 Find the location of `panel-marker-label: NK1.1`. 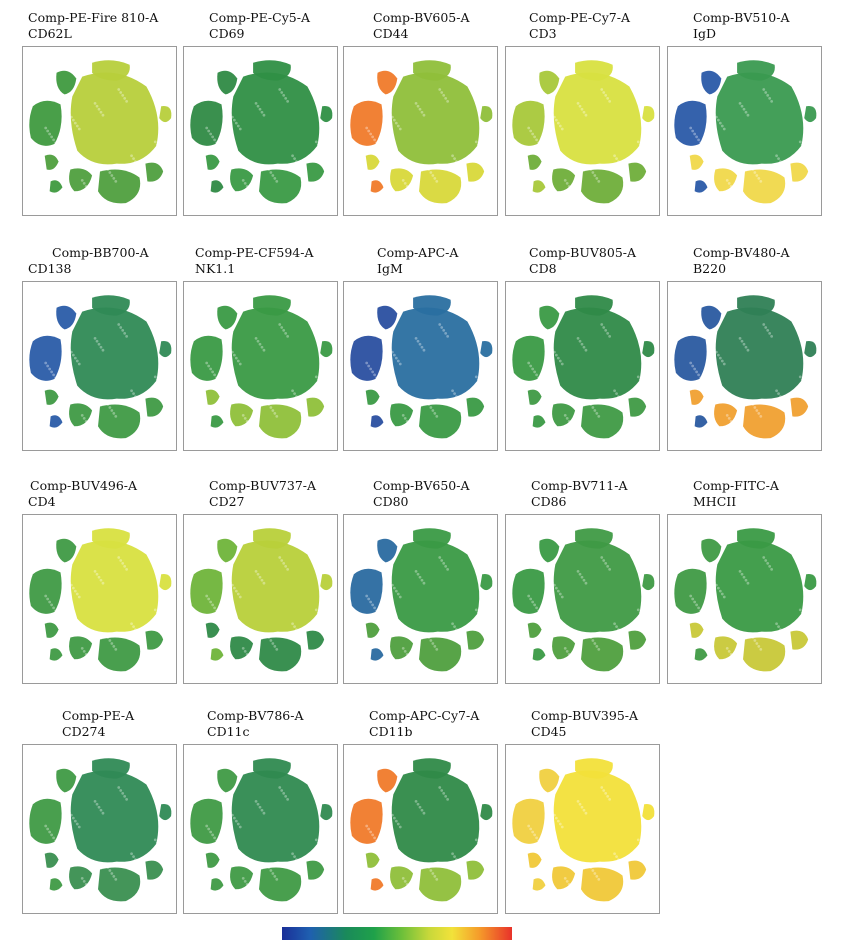

panel-marker-label: NK1.1 is located at coordinates (215, 268).